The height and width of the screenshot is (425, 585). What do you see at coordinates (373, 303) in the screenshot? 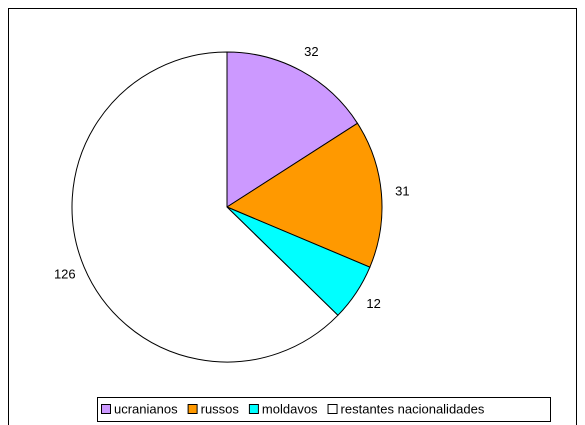
I see `data-label: 12` at bounding box center [373, 303].